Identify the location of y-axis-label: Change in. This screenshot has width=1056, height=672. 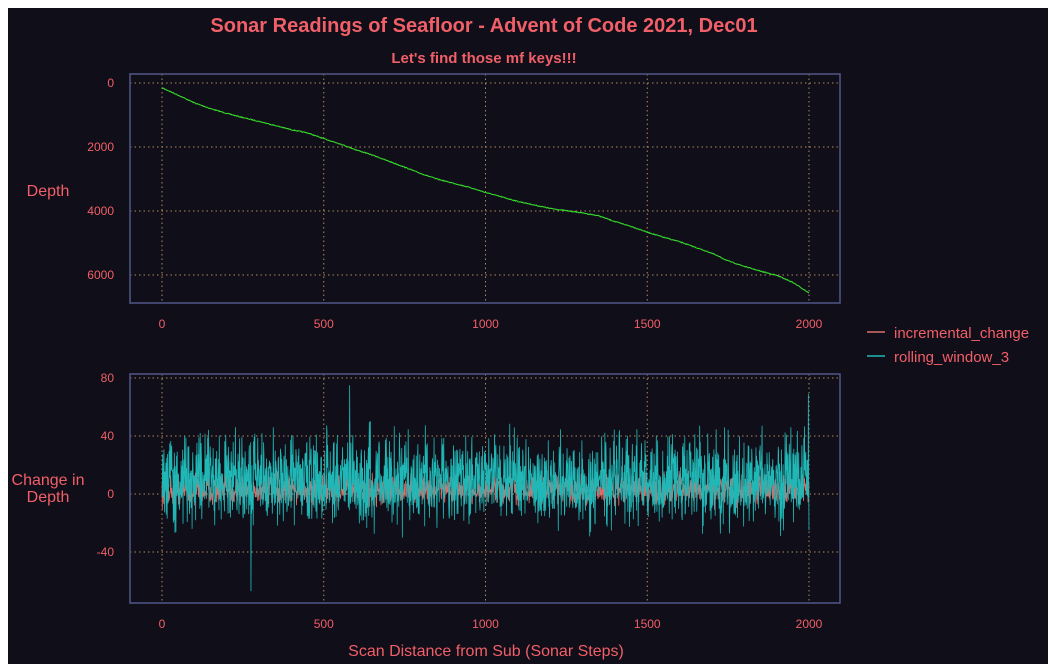
(48, 480).